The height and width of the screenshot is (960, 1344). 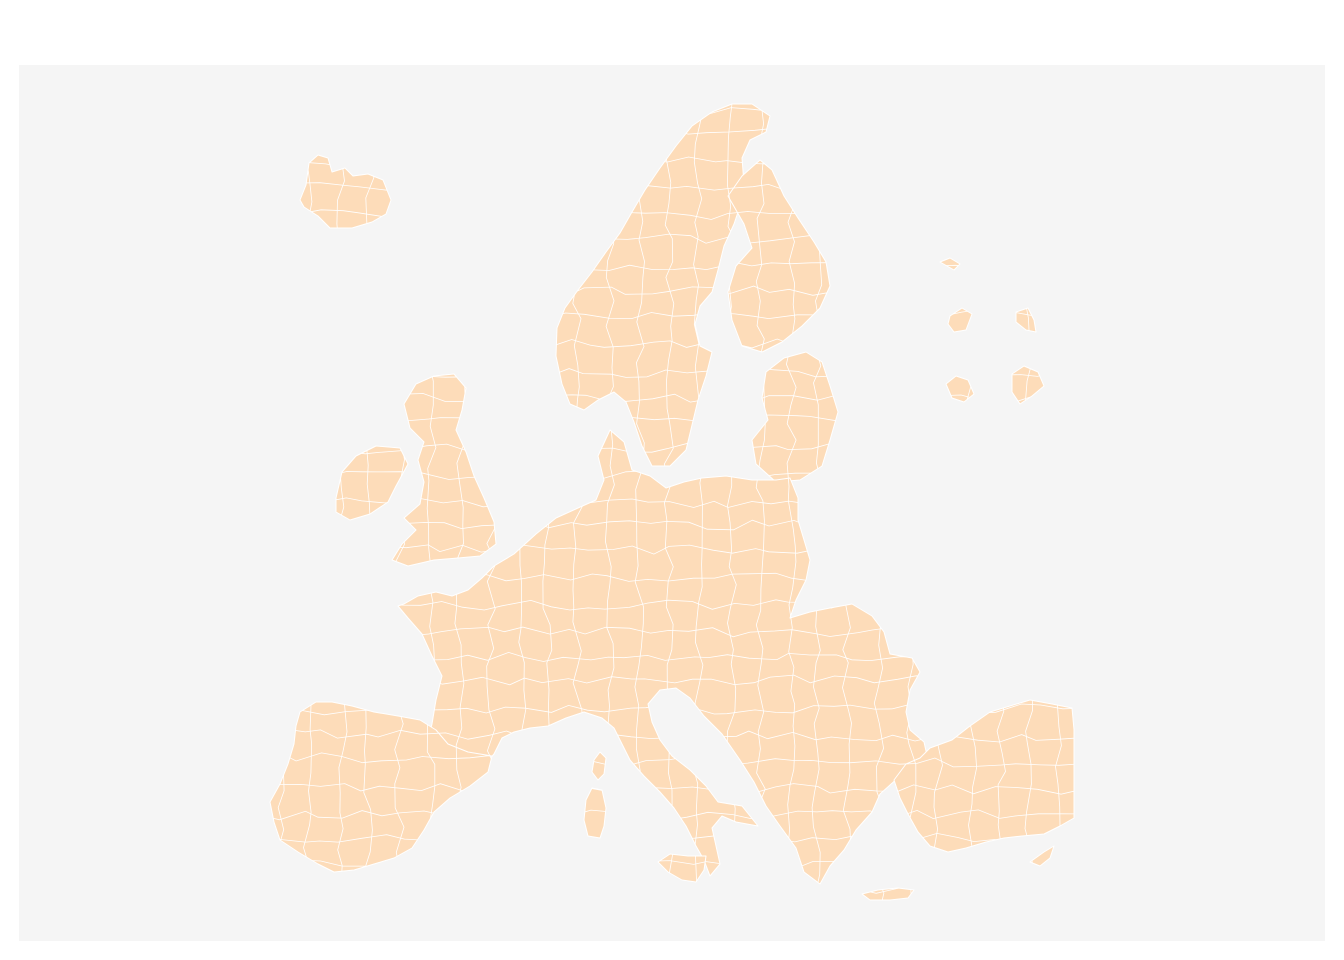 I want to click on landmass-baltics, so click(x=795, y=417).